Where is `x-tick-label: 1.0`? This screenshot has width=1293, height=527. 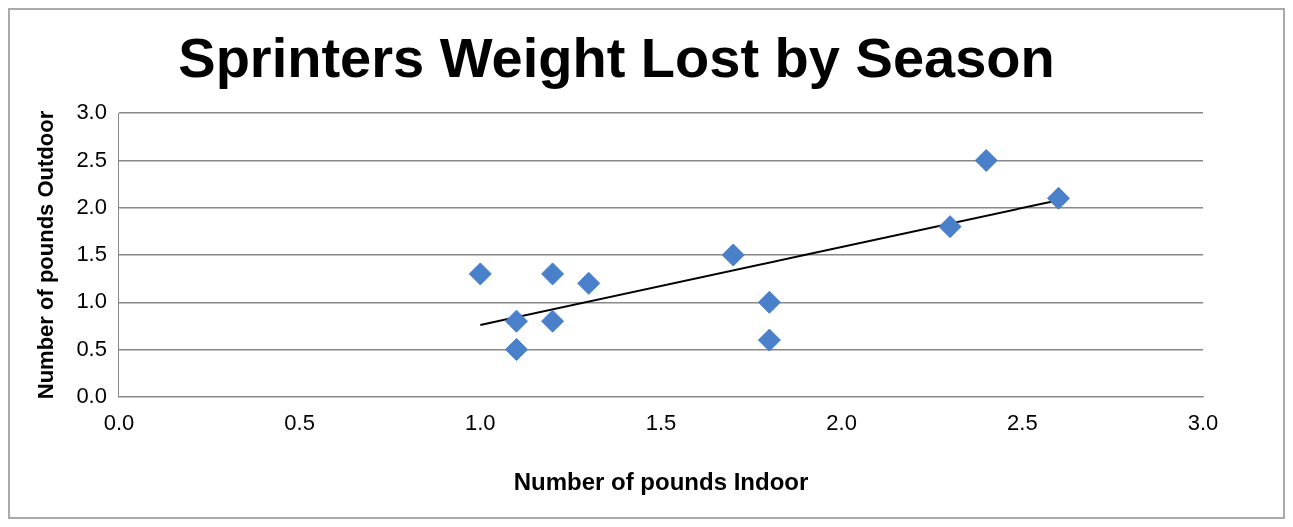 x-tick-label: 1.0 is located at coordinates (480, 423).